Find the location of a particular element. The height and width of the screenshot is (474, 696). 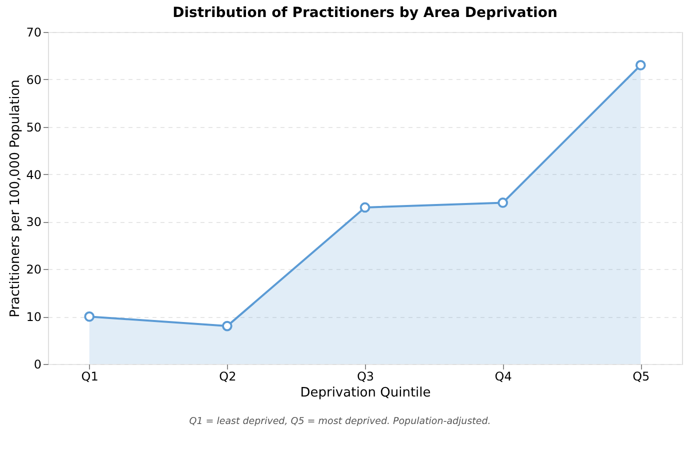

x-tick-label: Q1 is located at coordinates (89, 377).